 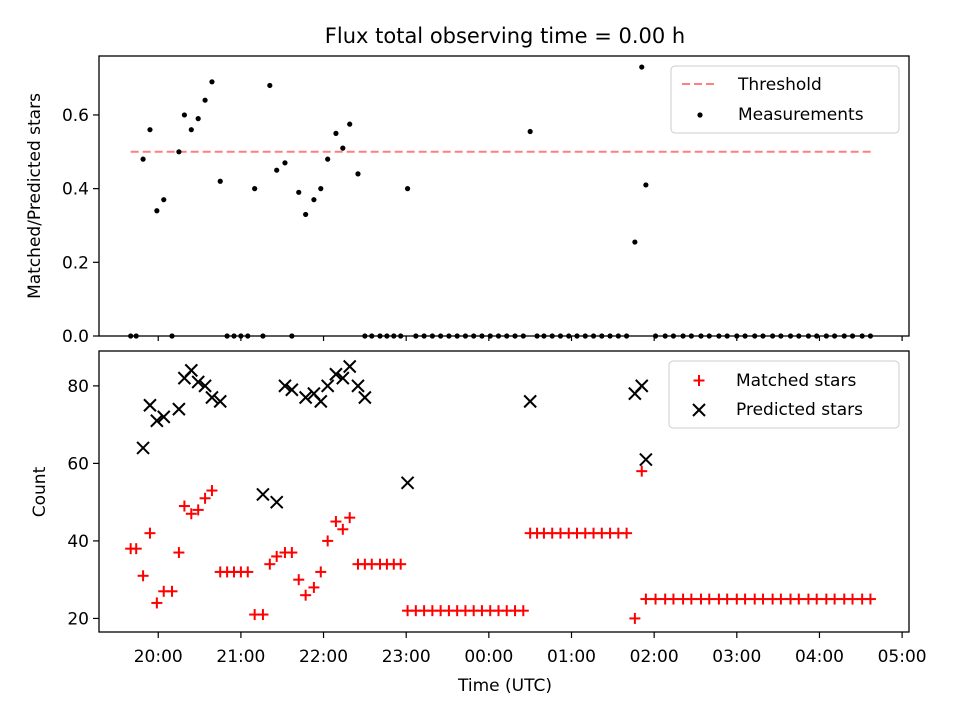 What do you see at coordinates (505, 36) in the screenshot?
I see `top-chart-title: Flux total observing time = 0.00 h` at bounding box center [505, 36].